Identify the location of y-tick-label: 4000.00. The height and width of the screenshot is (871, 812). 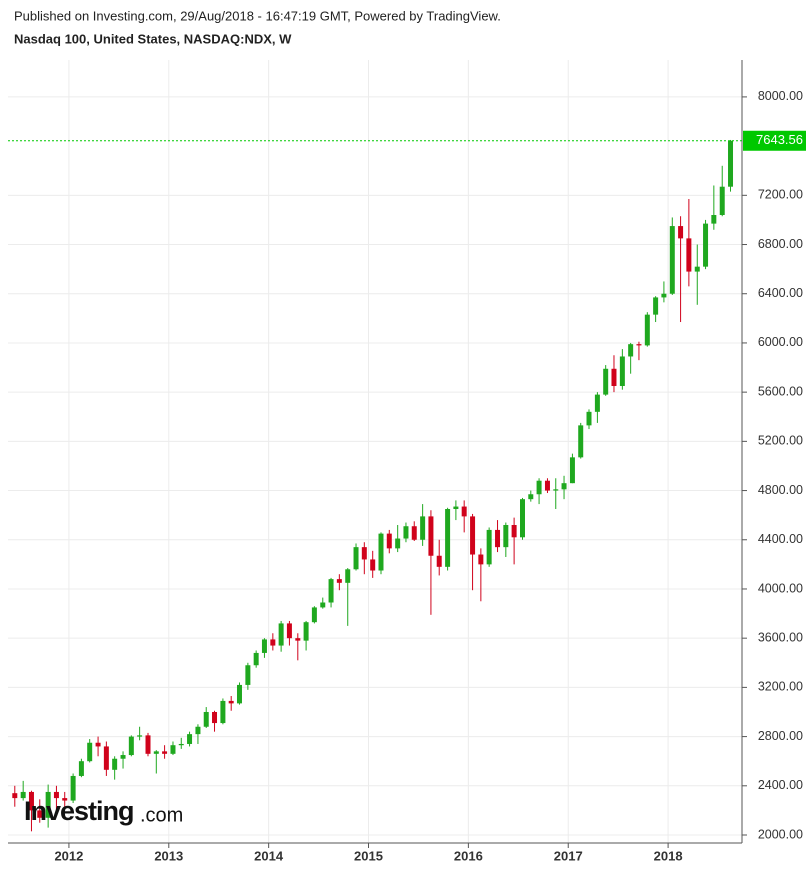
(780, 588).